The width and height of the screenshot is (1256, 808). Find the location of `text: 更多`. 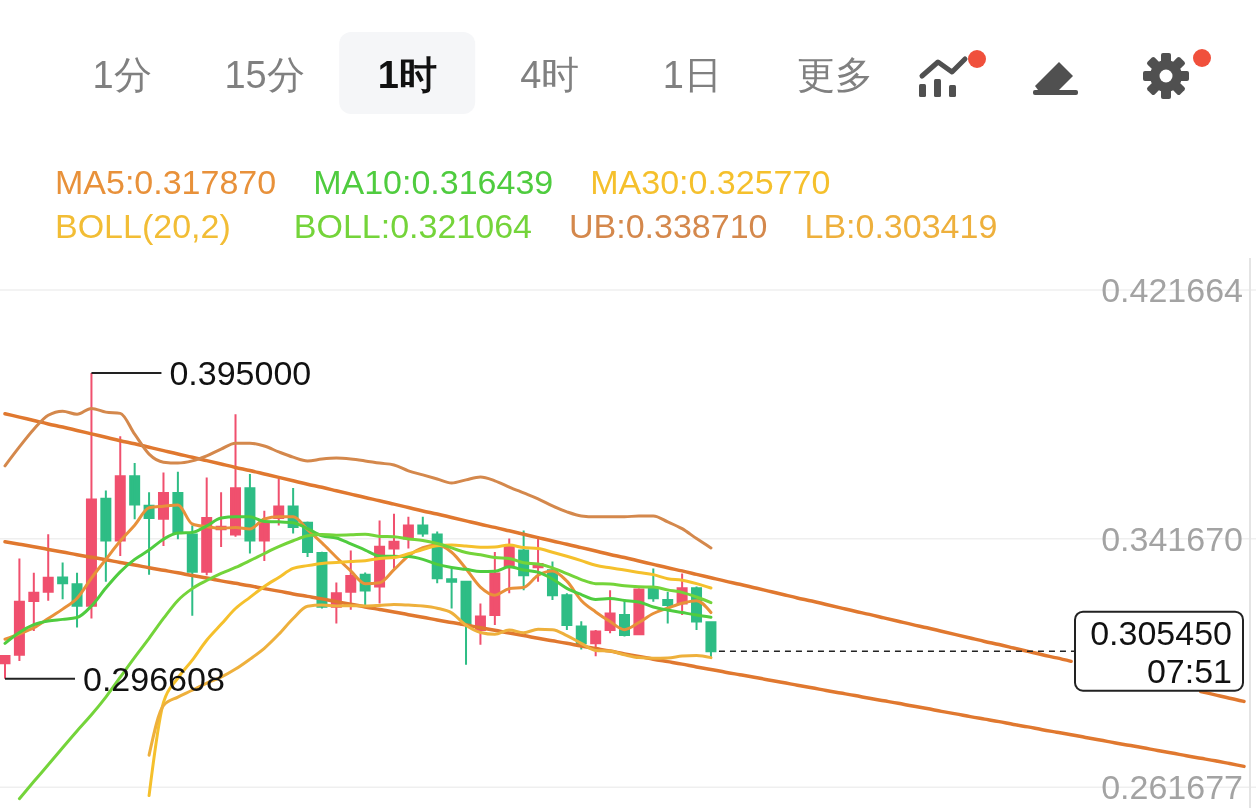

text: 更多 is located at coordinates (835, 75).